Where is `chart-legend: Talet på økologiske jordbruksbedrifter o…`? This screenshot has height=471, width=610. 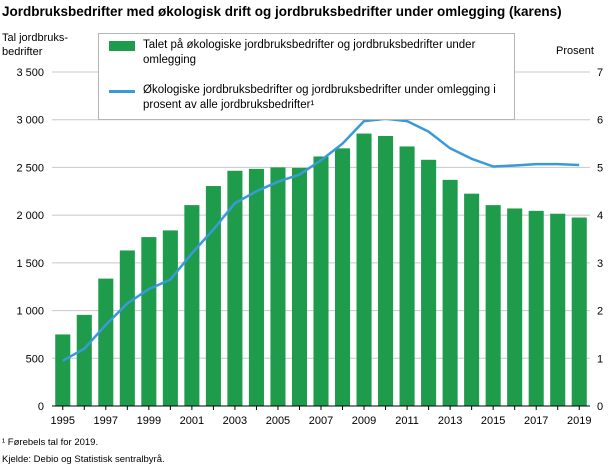 chart-legend: Talet på økologiske jordbruksbedrifter o… is located at coordinates (306, 76).